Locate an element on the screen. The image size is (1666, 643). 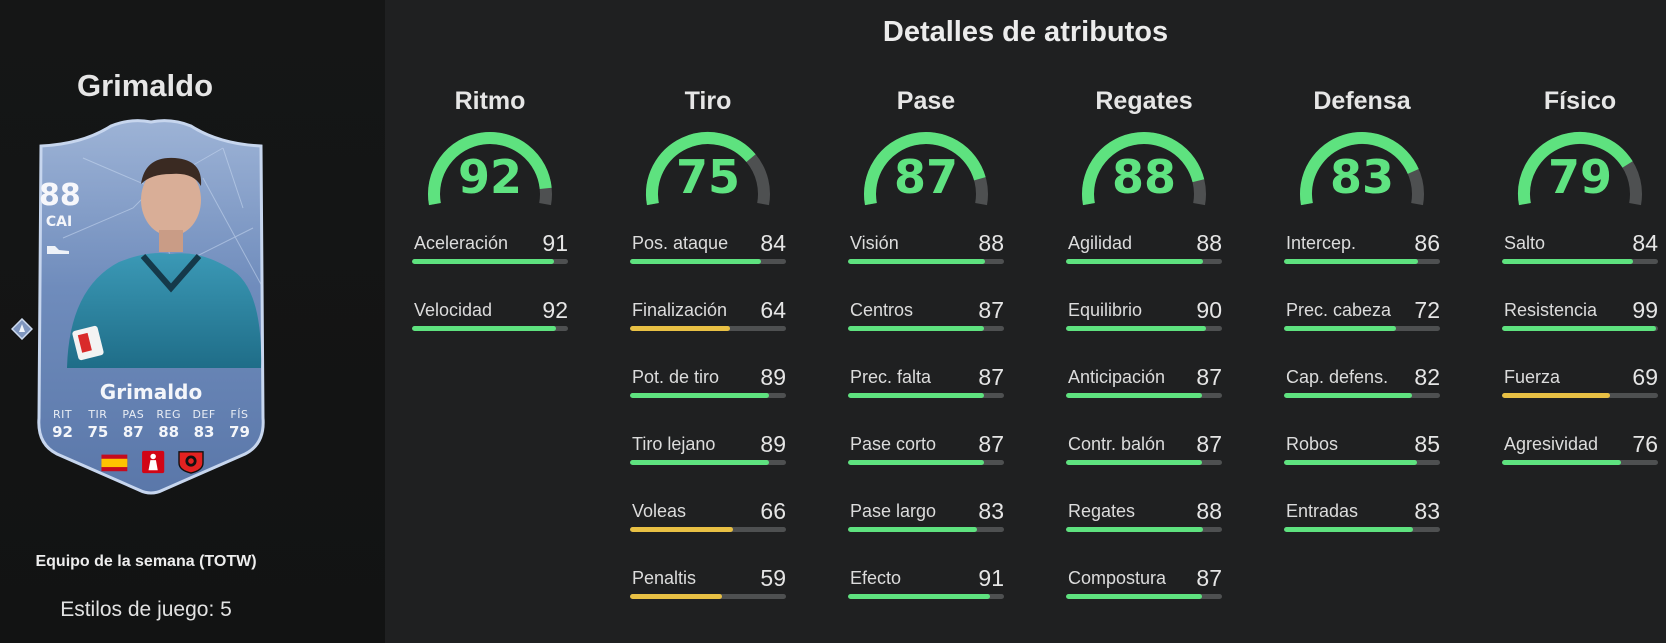
category-value: 75 is located at coordinates (707, 177).